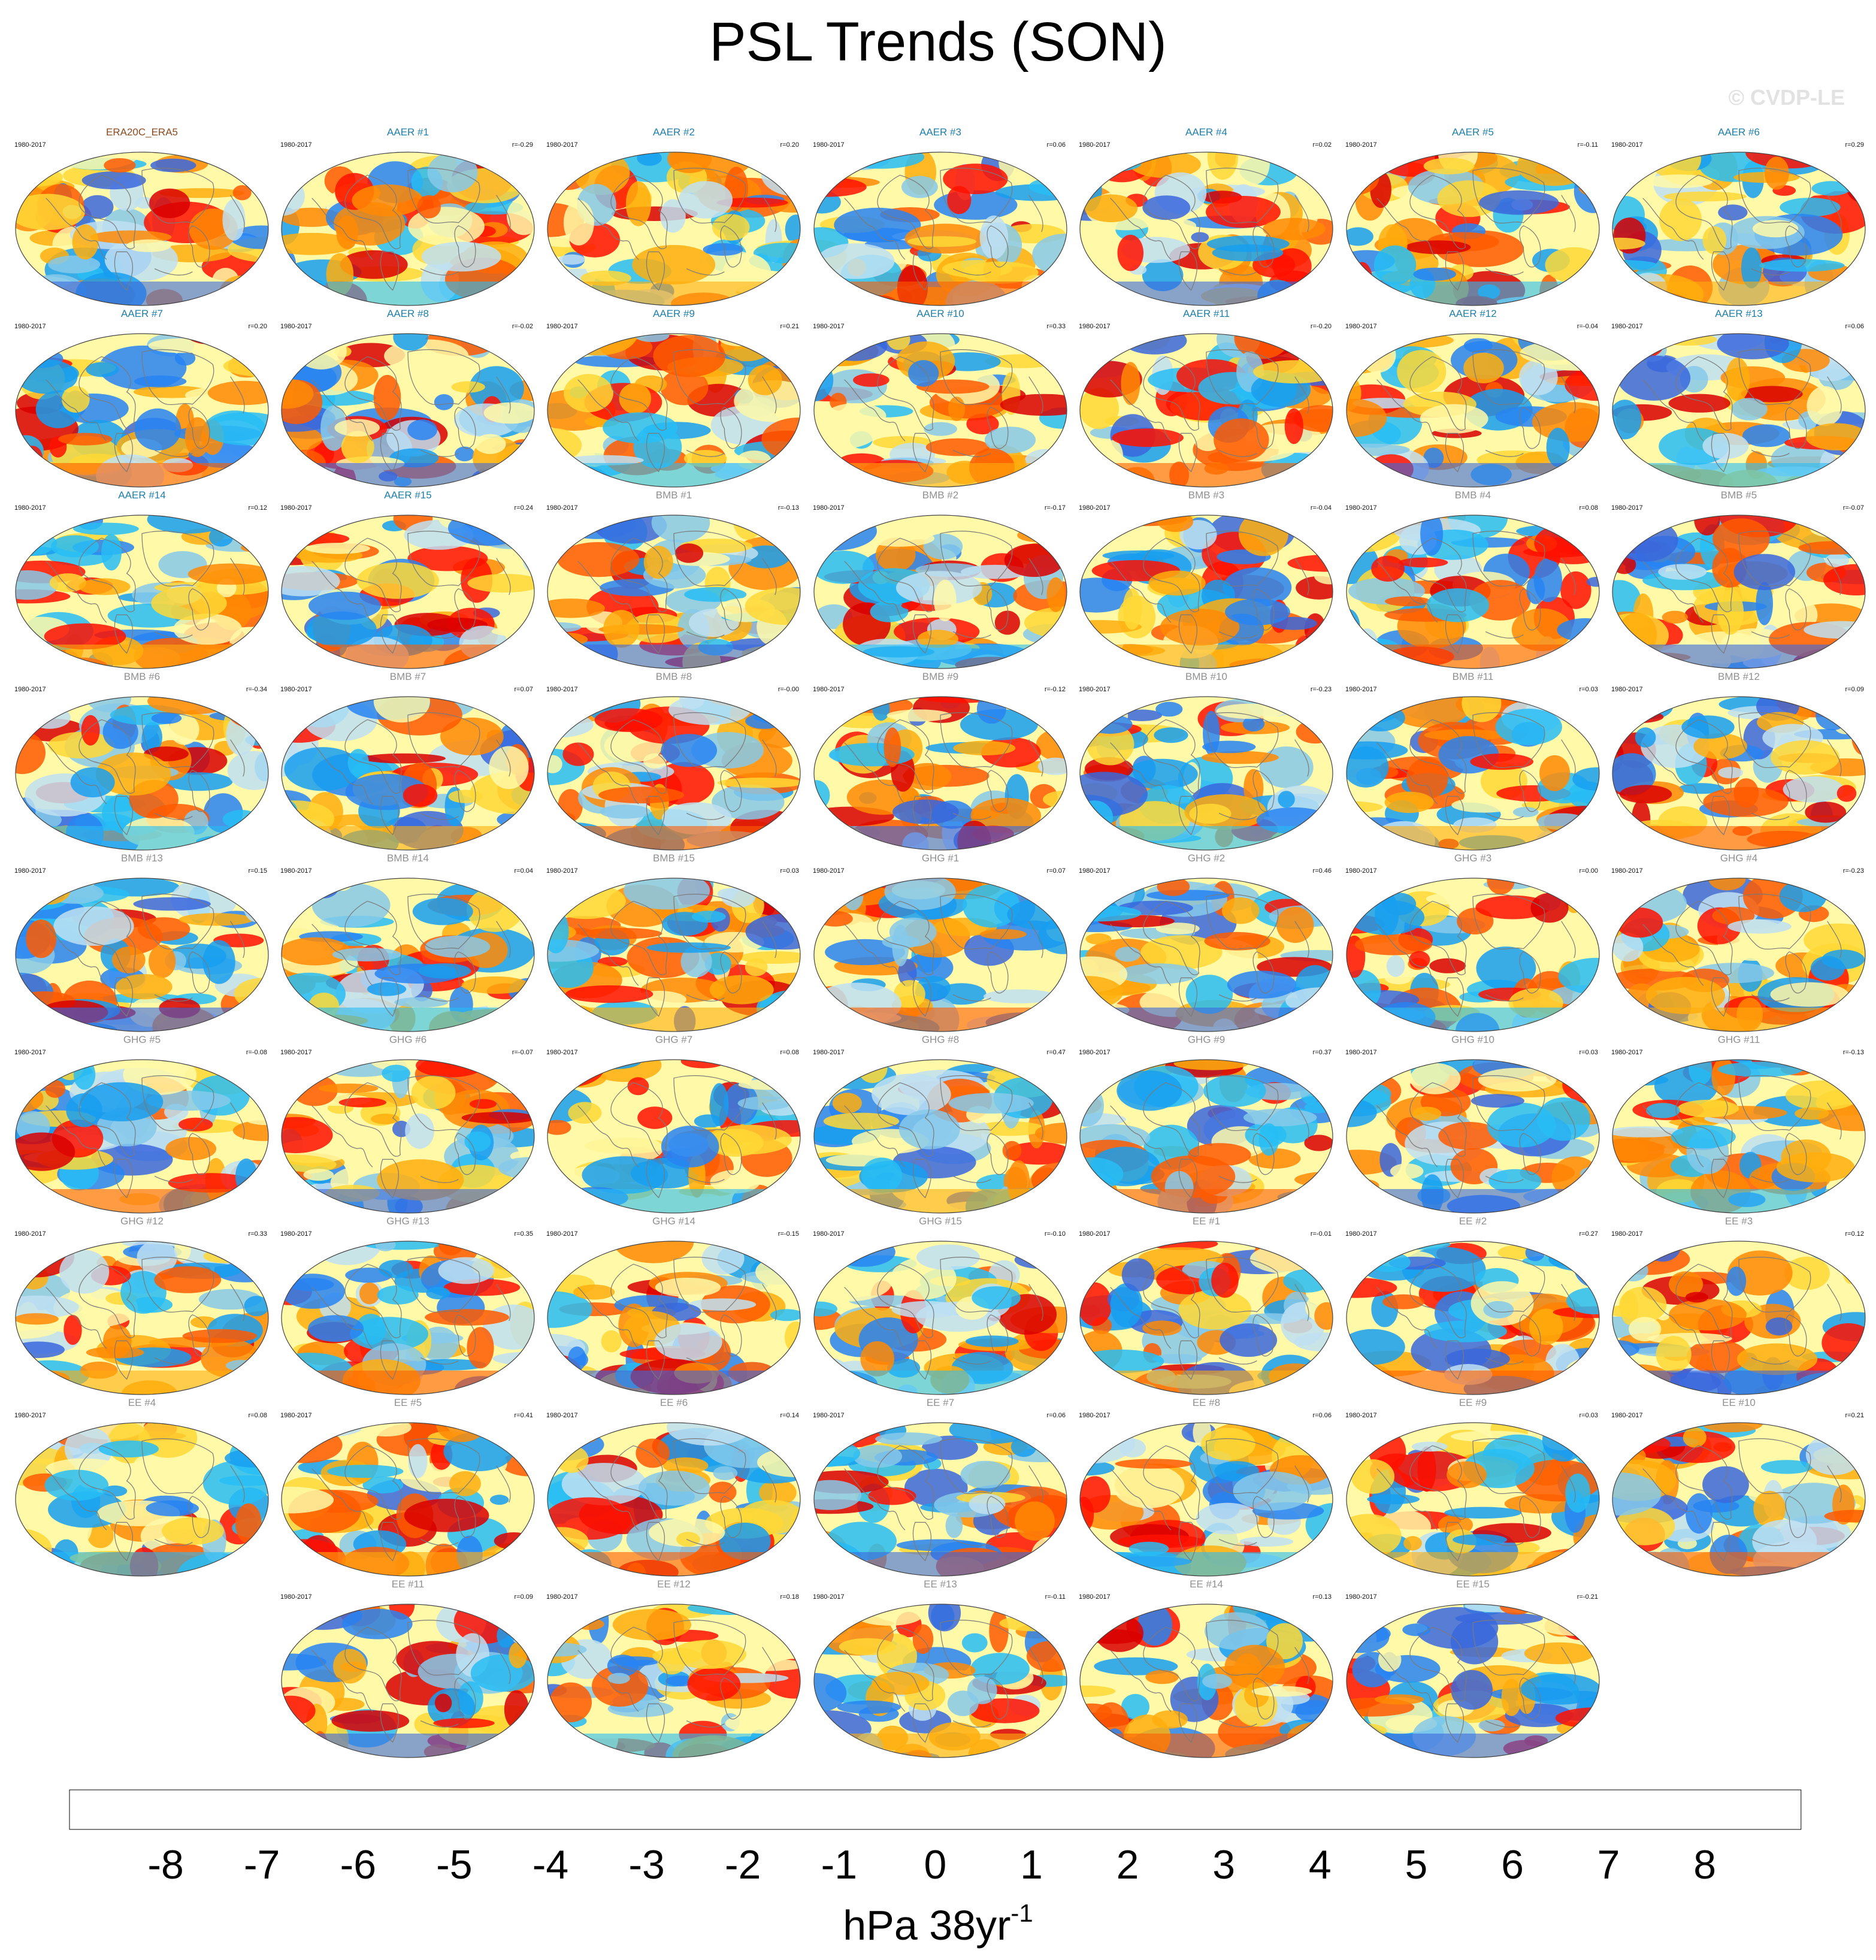 The image size is (1876, 1960). Describe the element at coordinates (1587, 326) in the screenshot. I see `panel-correlation: r=-0.04` at that location.